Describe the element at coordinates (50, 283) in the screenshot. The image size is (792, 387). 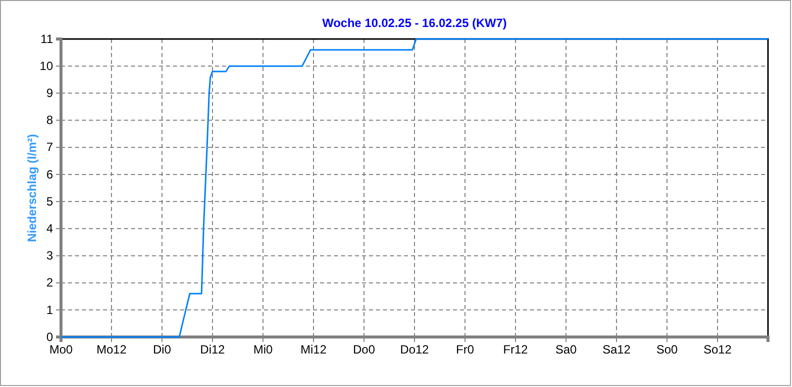
I see `y-tick-label: 2` at that location.